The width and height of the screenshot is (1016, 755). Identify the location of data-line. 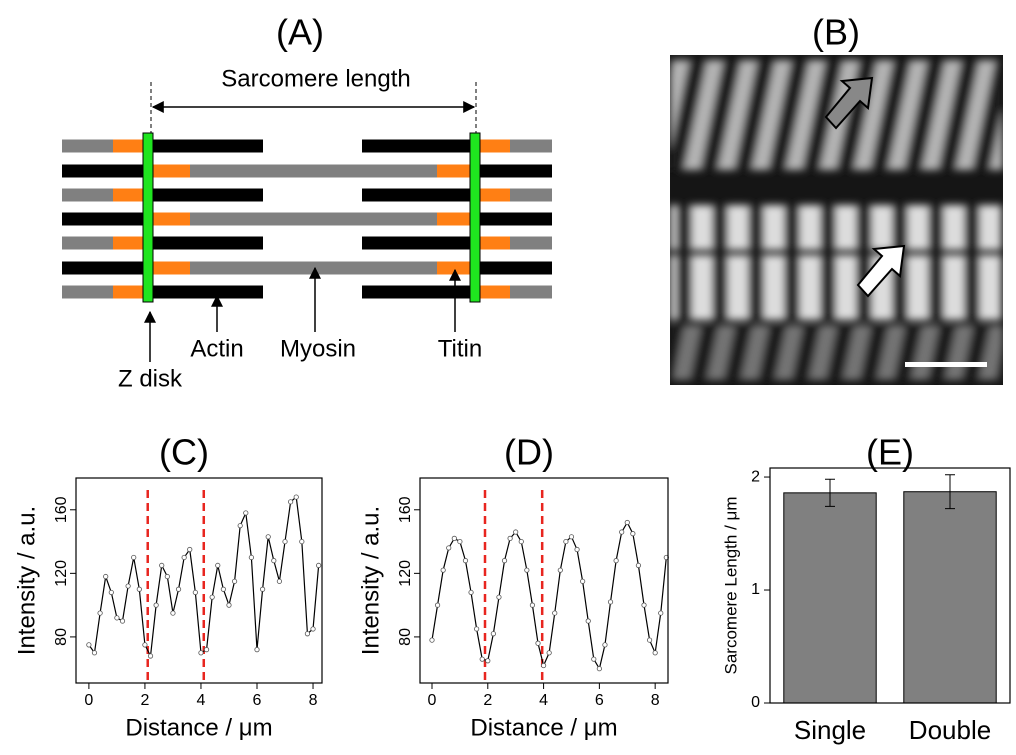
(204, 577).